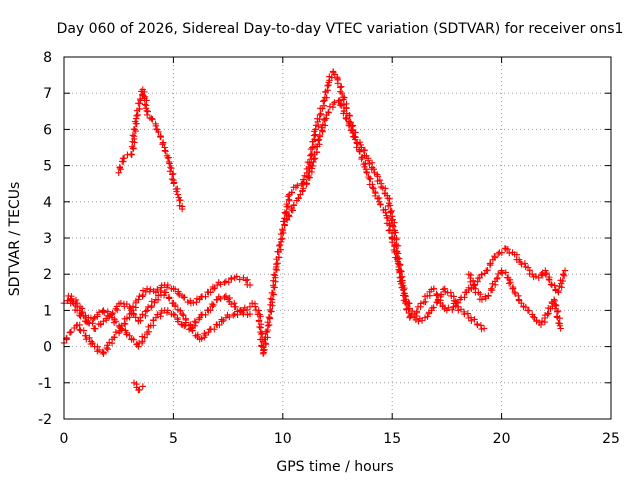  I want to click on x-tick-label: 25, so click(611, 439).